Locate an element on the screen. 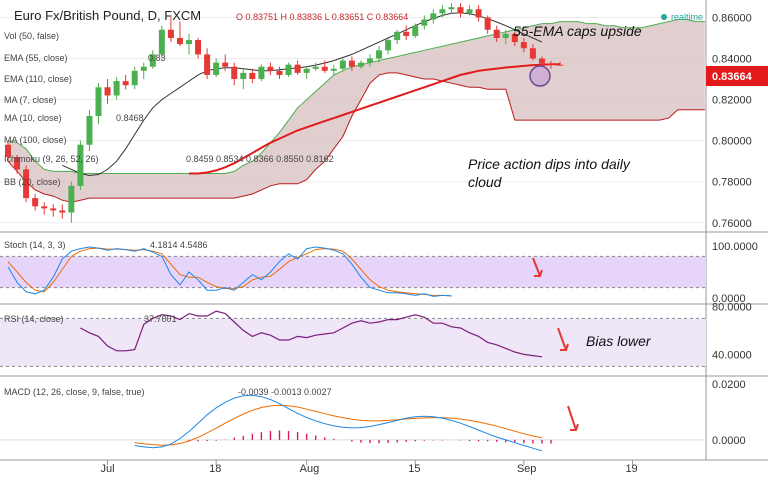 This screenshot has height=483, width=768. price-tick-label: 0.82000 is located at coordinates (732, 101).